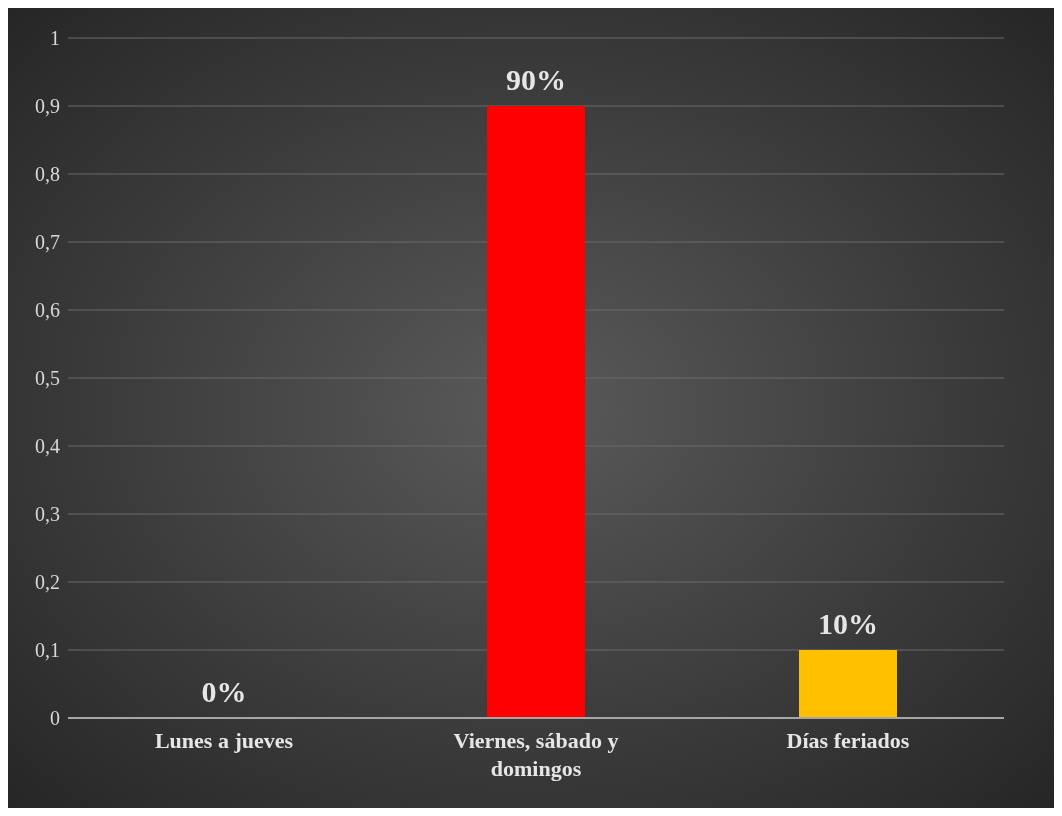 The height and width of the screenshot is (816, 1062). What do you see at coordinates (55, 718) in the screenshot?
I see `y-tick-label: 0` at bounding box center [55, 718].